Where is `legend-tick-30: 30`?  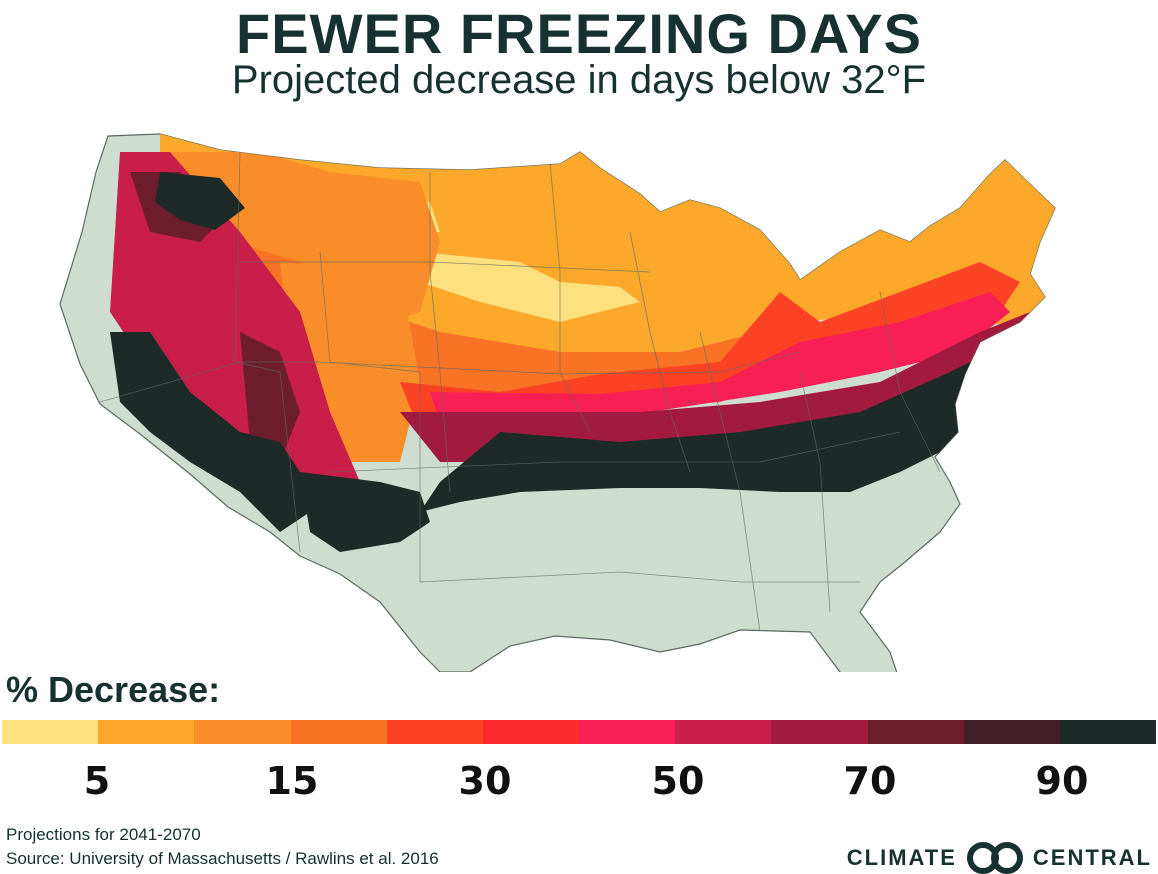
legend-tick-30: 30 is located at coordinates (485, 781).